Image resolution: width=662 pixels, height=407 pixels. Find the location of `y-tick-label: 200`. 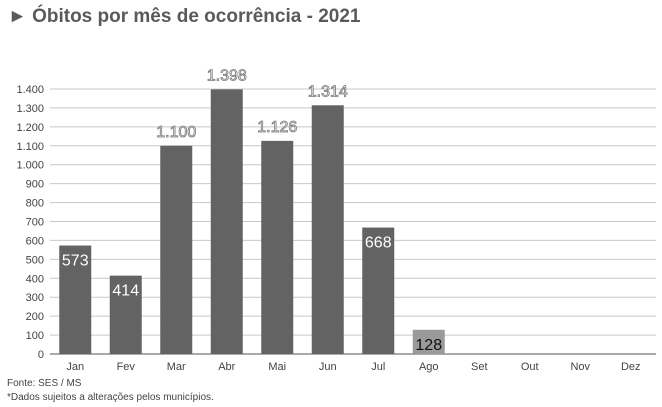

y-tick-label: 200 is located at coordinates (35, 317).